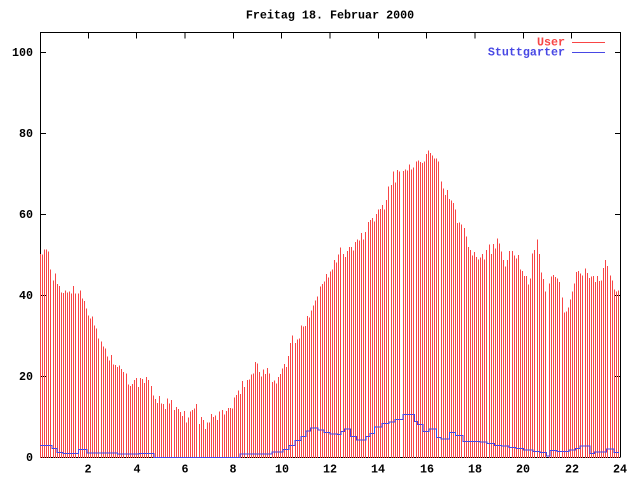  Describe the element at coordinates (620, 470) in the screenshot. I see `svg-text: 24` at that location.